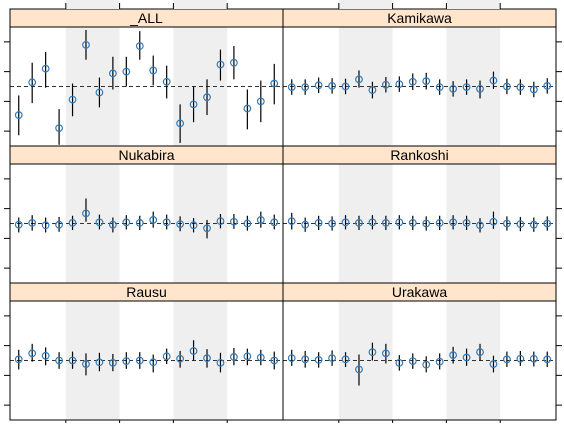 The image size is (564, 428). What do you see at coordinates (419, 155) in the screenshot?
I see `panel-title: Rankoshi` at bounding box center [419, 155].